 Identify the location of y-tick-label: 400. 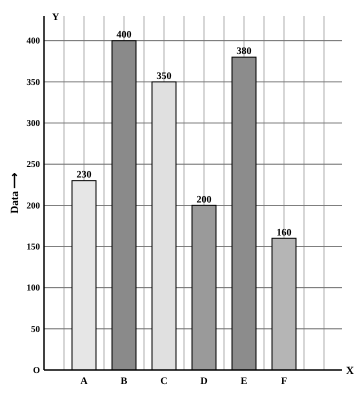
(33, 41).